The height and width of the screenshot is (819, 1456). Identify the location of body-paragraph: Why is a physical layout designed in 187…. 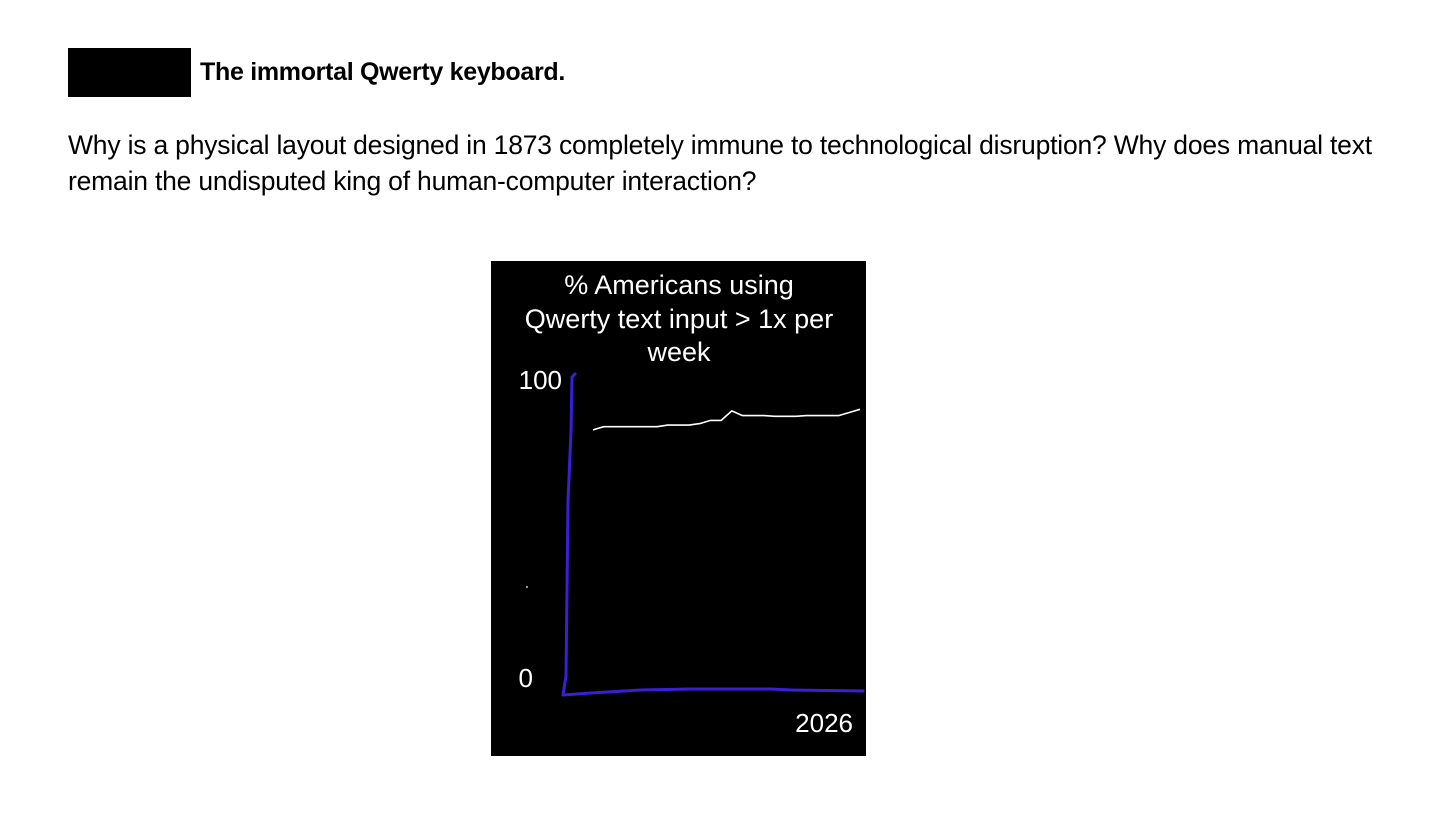
(720, 163).